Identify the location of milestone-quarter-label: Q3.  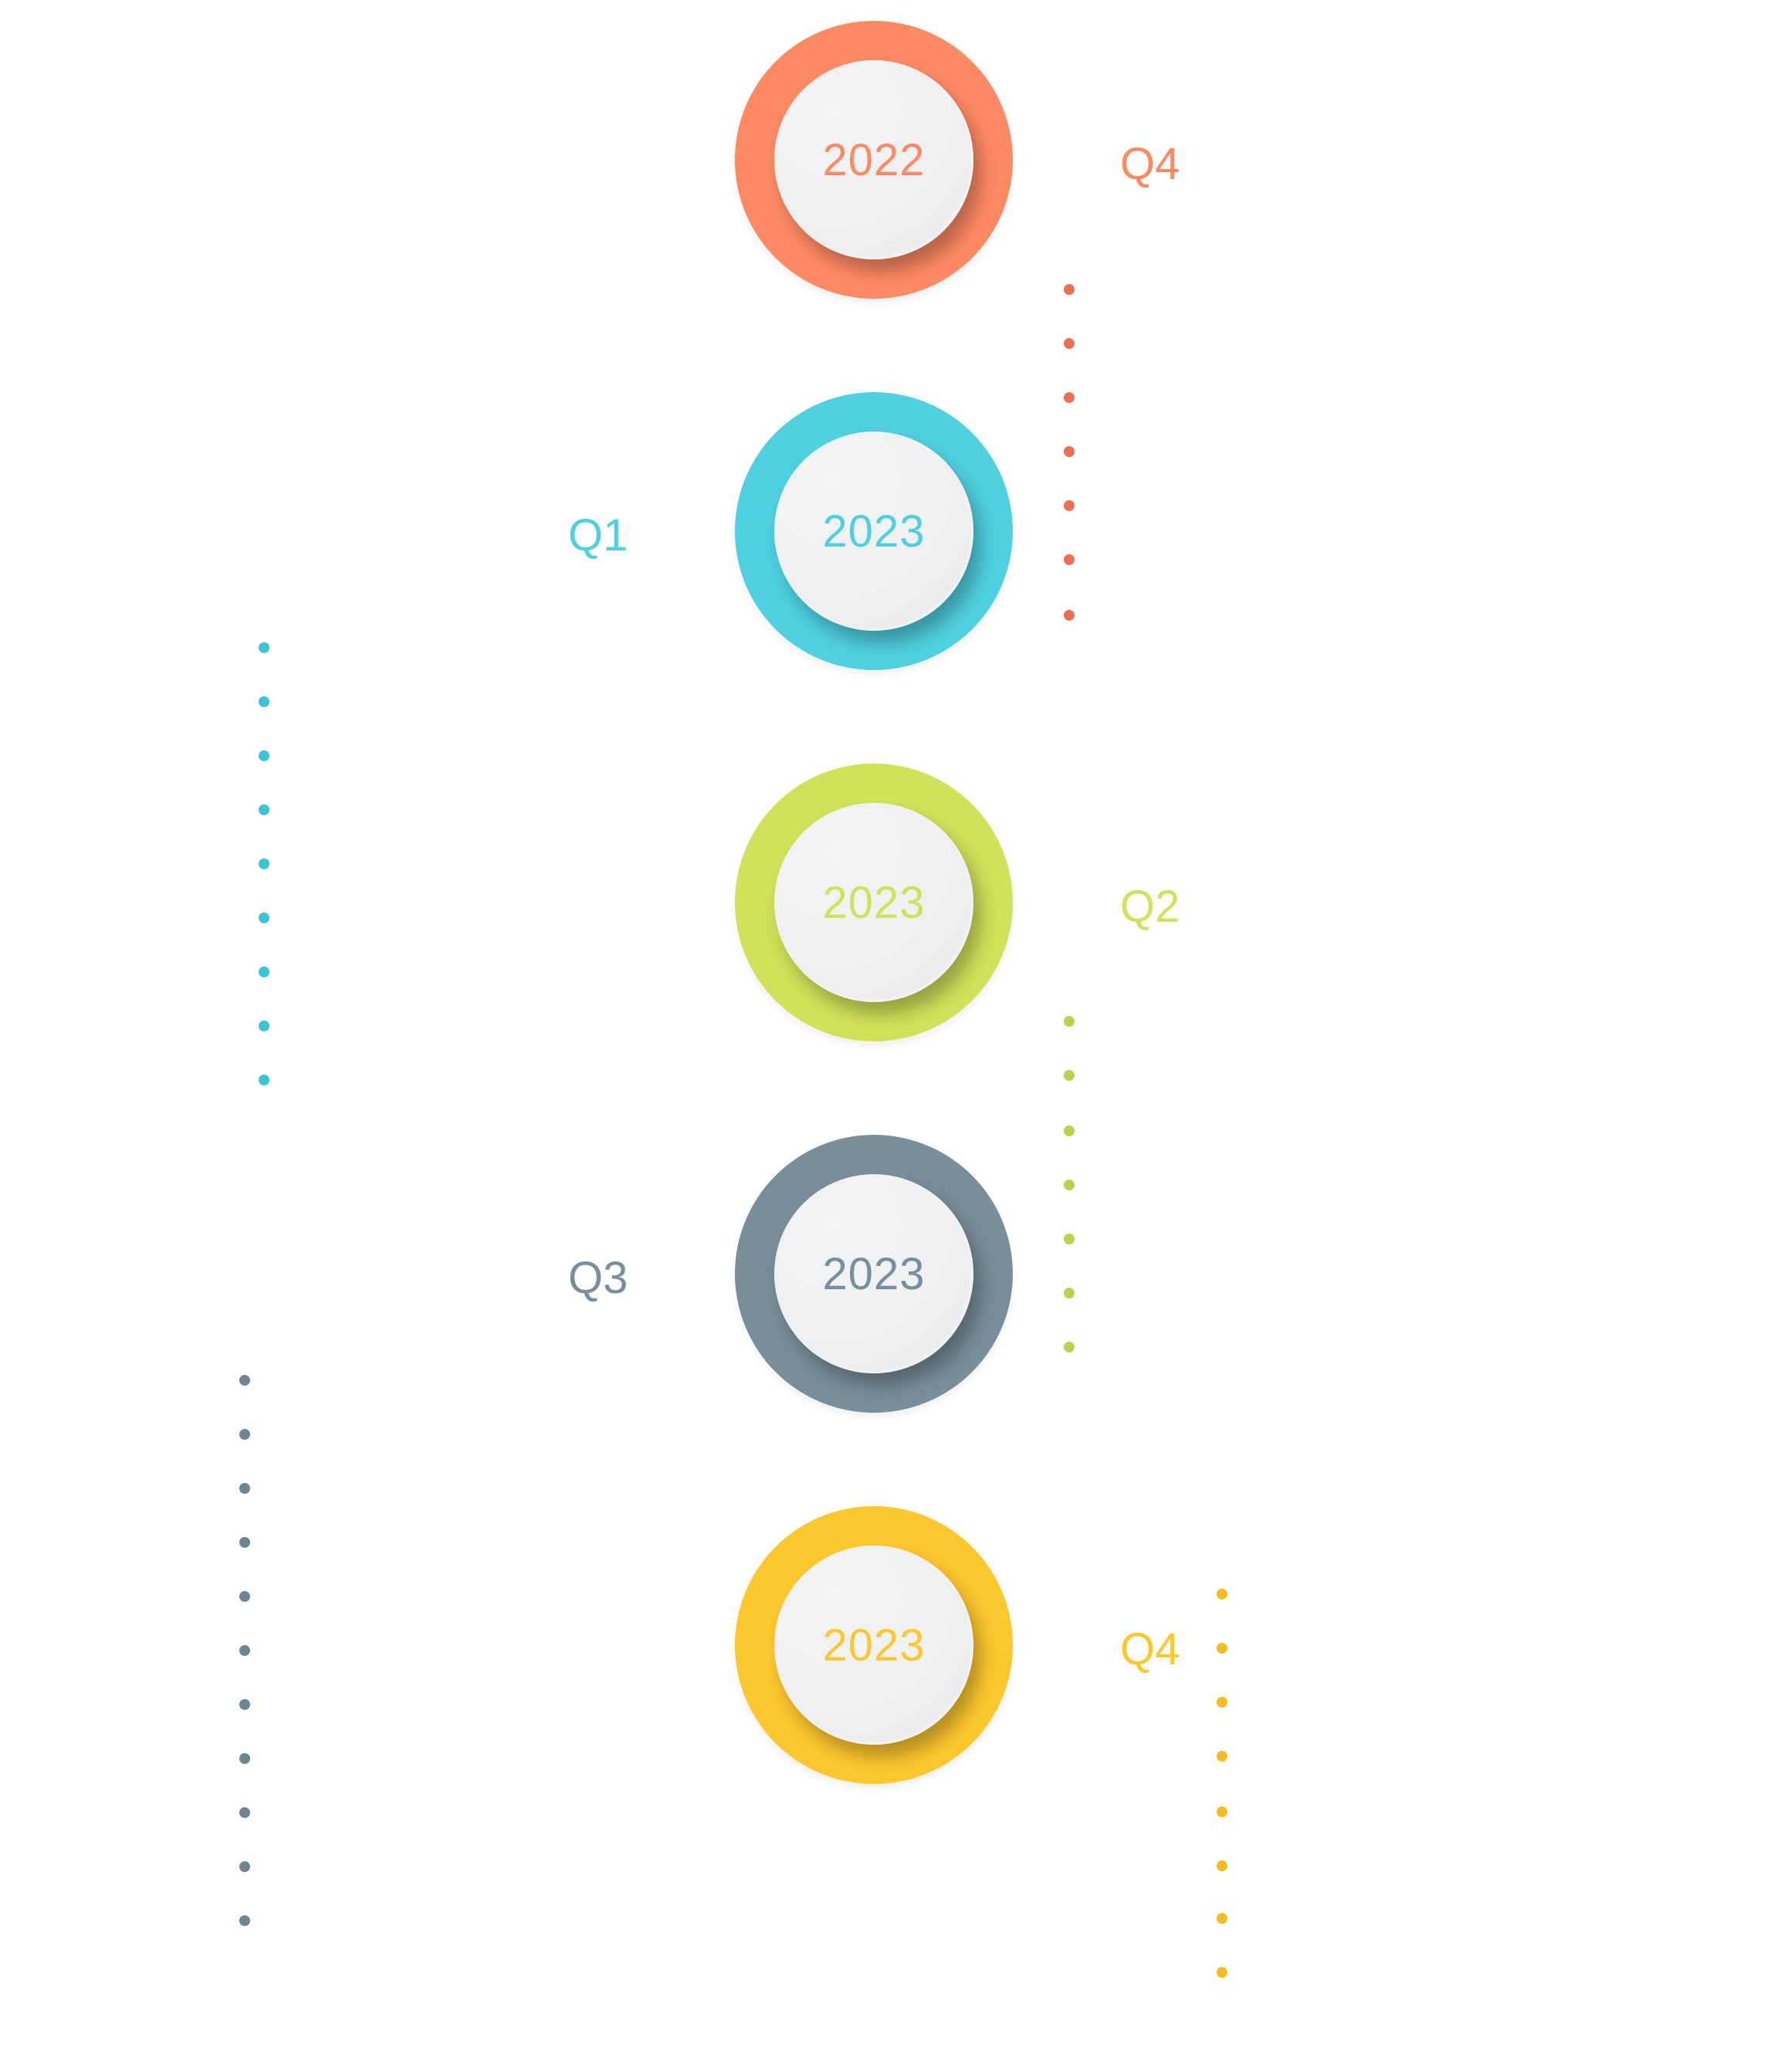
(598, 1278).